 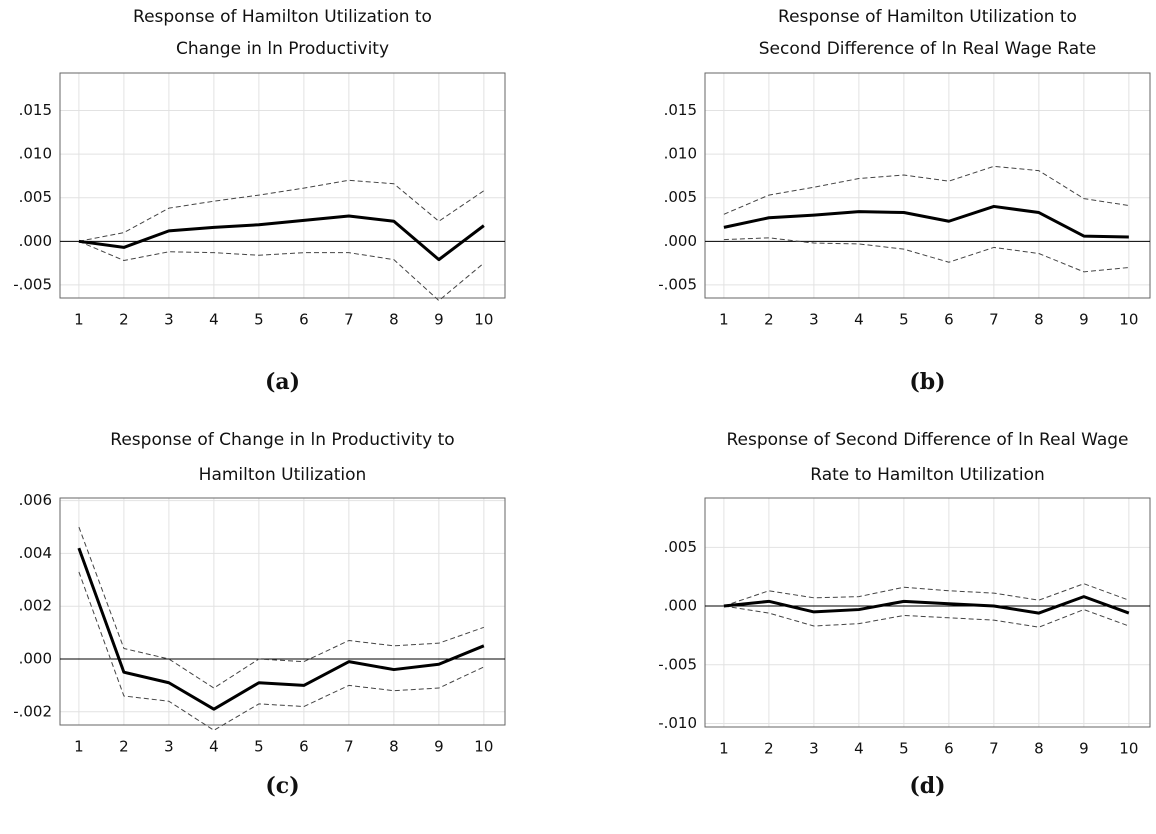 What do you see at coordinates (928, 49) in the screenshot?
I see `chart-title: Second Difference of ln Real Wage Rate` at bounding box center [928, 49].